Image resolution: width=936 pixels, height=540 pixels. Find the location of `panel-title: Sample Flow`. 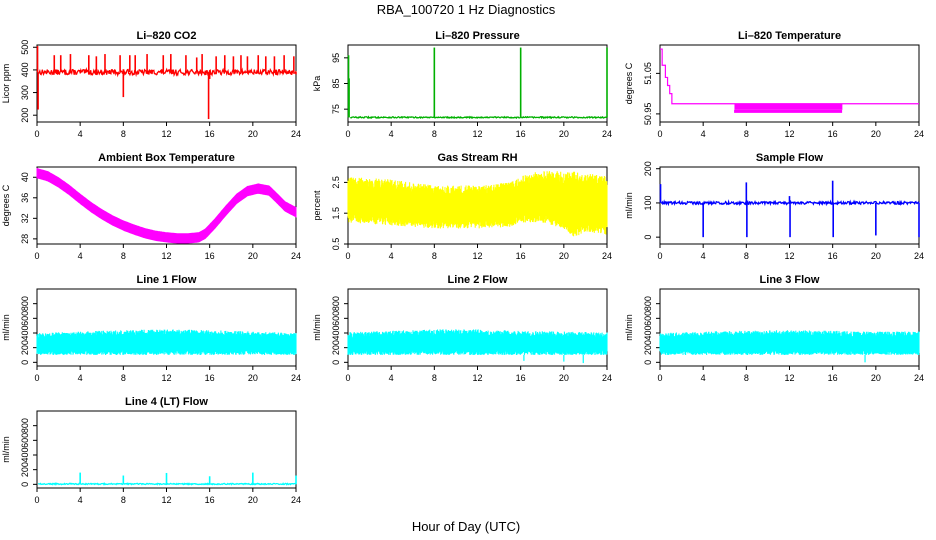

panel-title: Sample Flow is located at coordinates (790, 158).